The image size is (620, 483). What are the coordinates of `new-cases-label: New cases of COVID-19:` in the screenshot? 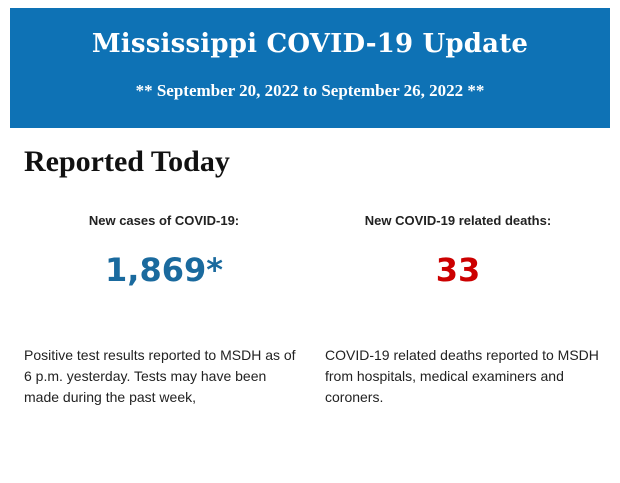 It's located at (164, 220).